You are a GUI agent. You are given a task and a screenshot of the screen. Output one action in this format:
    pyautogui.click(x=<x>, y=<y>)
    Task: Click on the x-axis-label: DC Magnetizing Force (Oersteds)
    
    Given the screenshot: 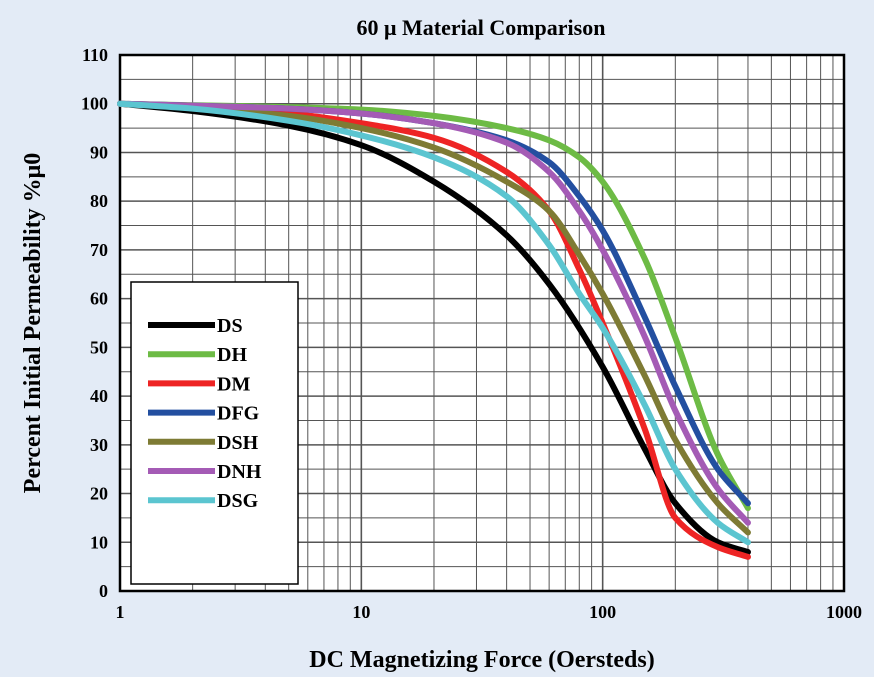 What is the action you would take?
    pyautogui.click(x=481, y=660)
    